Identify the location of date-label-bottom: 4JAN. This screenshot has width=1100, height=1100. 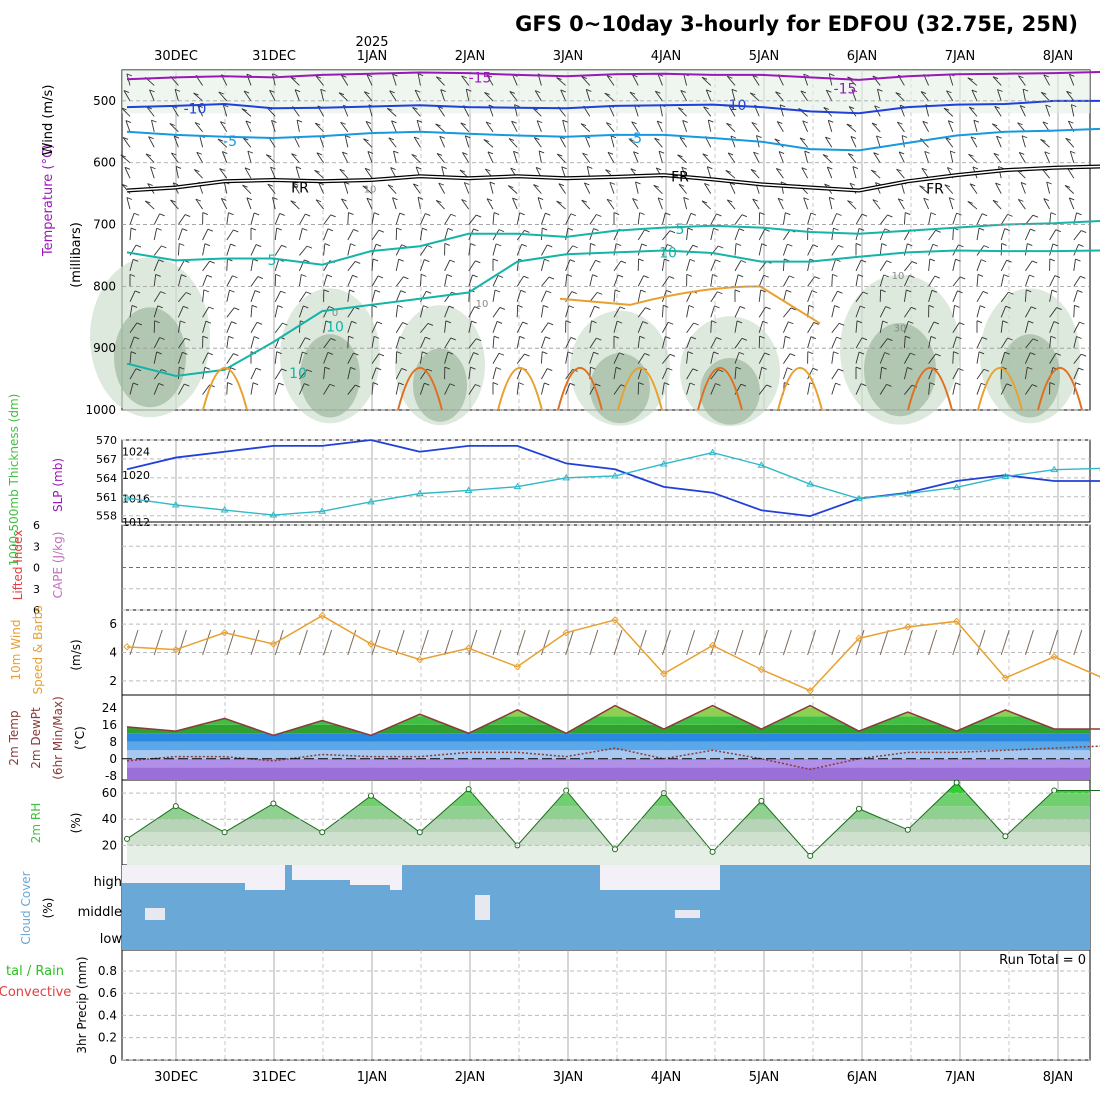
(666, 1077).